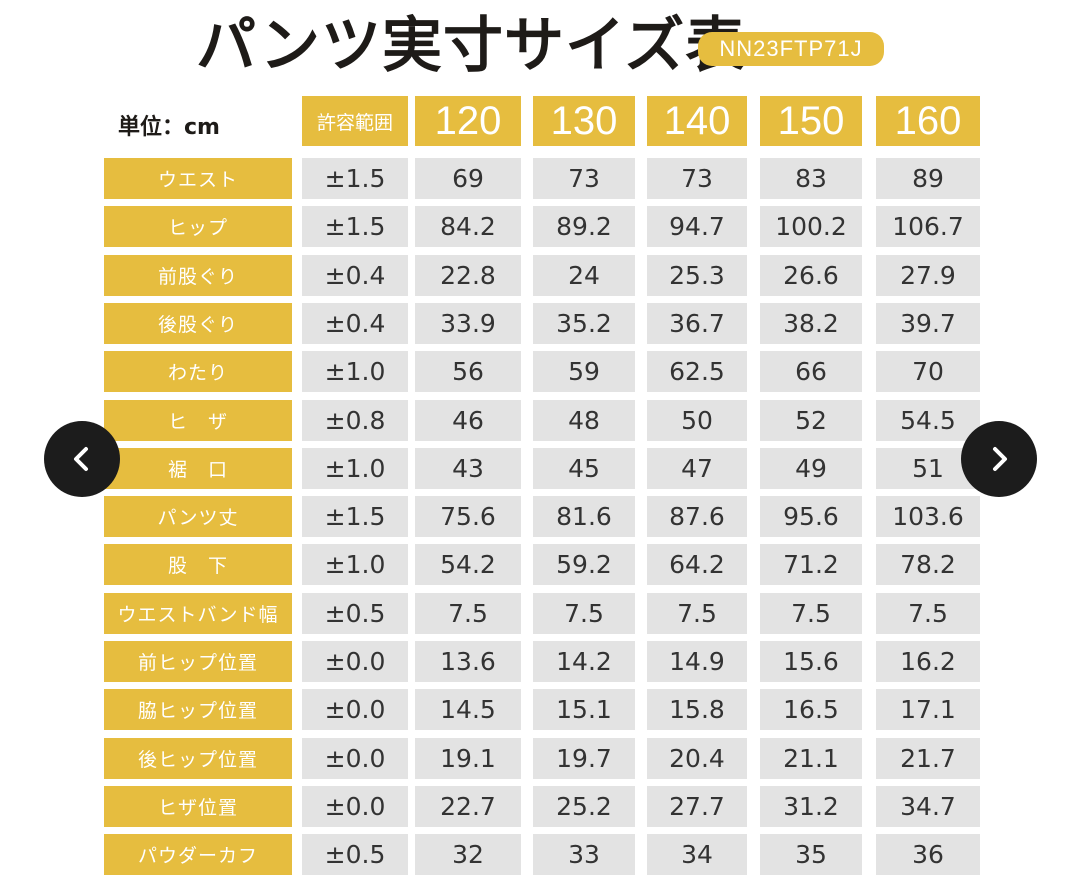 Image resolution: width=1080 pixels, height=889 pixels. What do you see at coordinates (928, 420) in the screenshot?
I see `value-cell: 54.5` at bounding box center [928, 420].